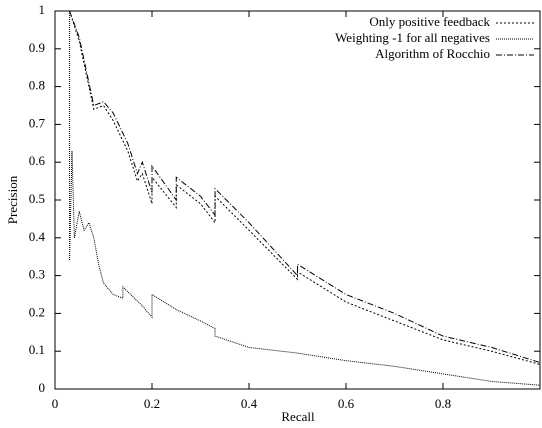 This screenshot has height=428, width=542. I want to click on y-axis-label: Precision, so click(12, 199).